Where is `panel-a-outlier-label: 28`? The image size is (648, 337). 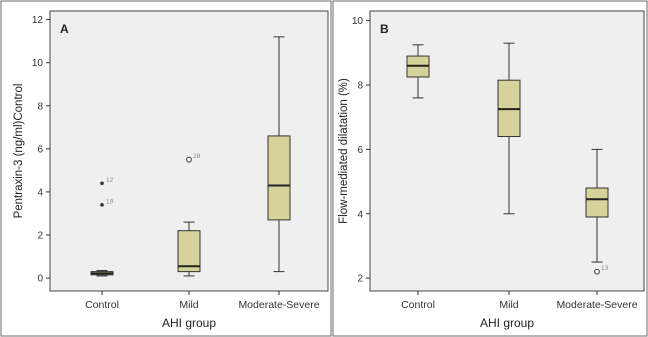 panel-a-outlier-label: 28 is located at coordinates (197, 156).